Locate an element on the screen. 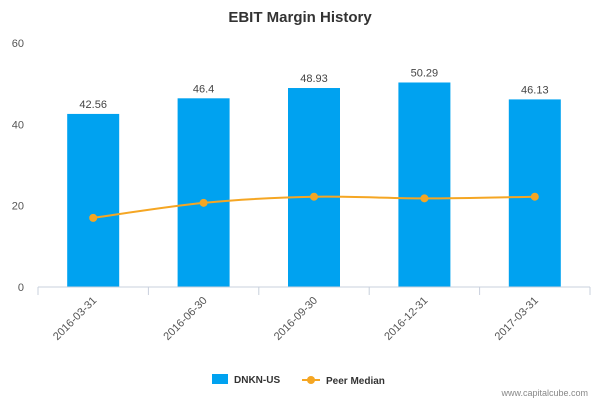  bar-data-label: 42.56 is located at coordinates (93, 105).